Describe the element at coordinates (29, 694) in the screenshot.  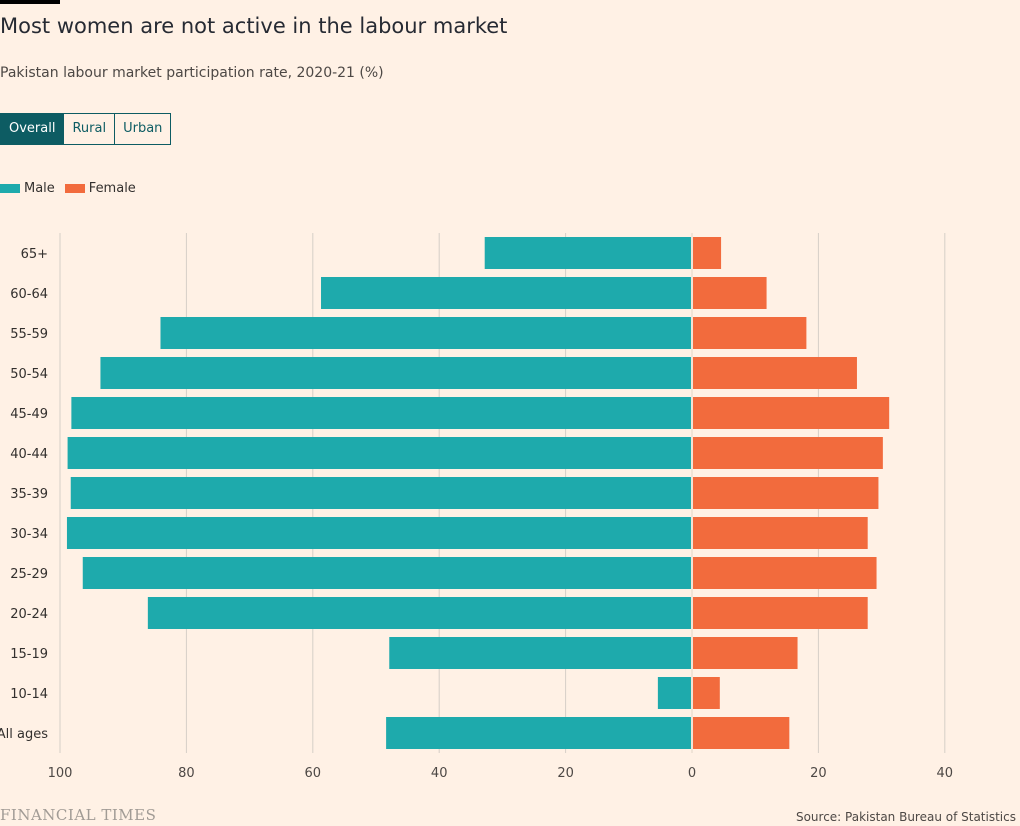
I see `y-category-label: 10-14` at that location.